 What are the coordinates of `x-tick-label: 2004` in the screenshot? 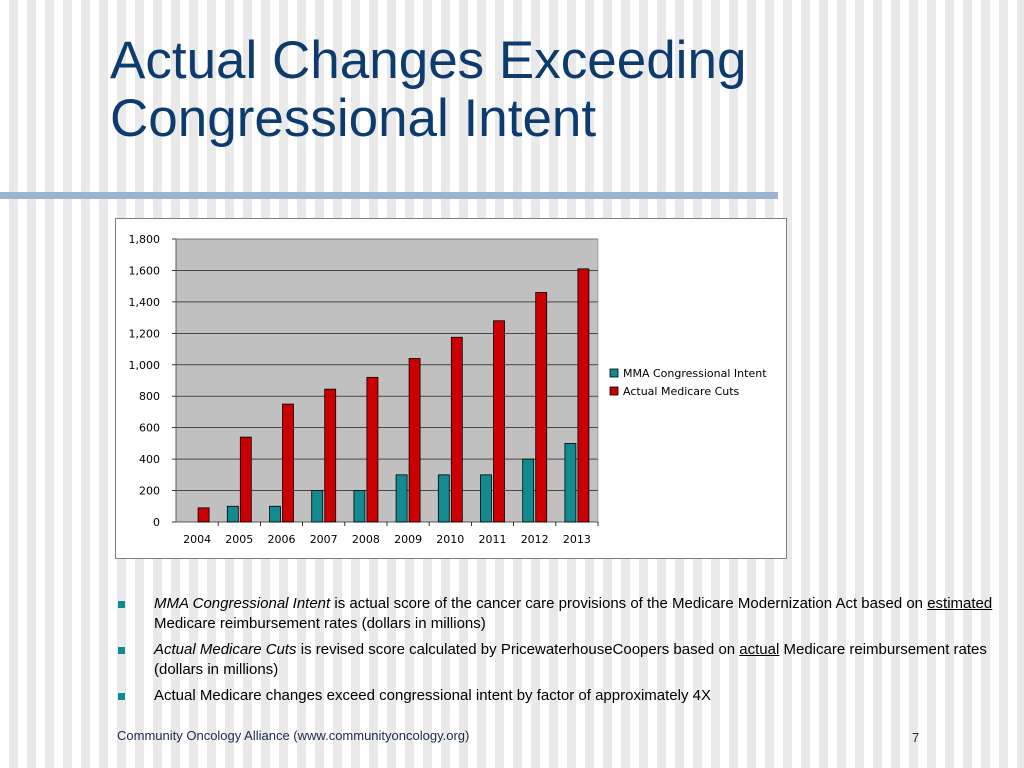 It's located at (197, 539).